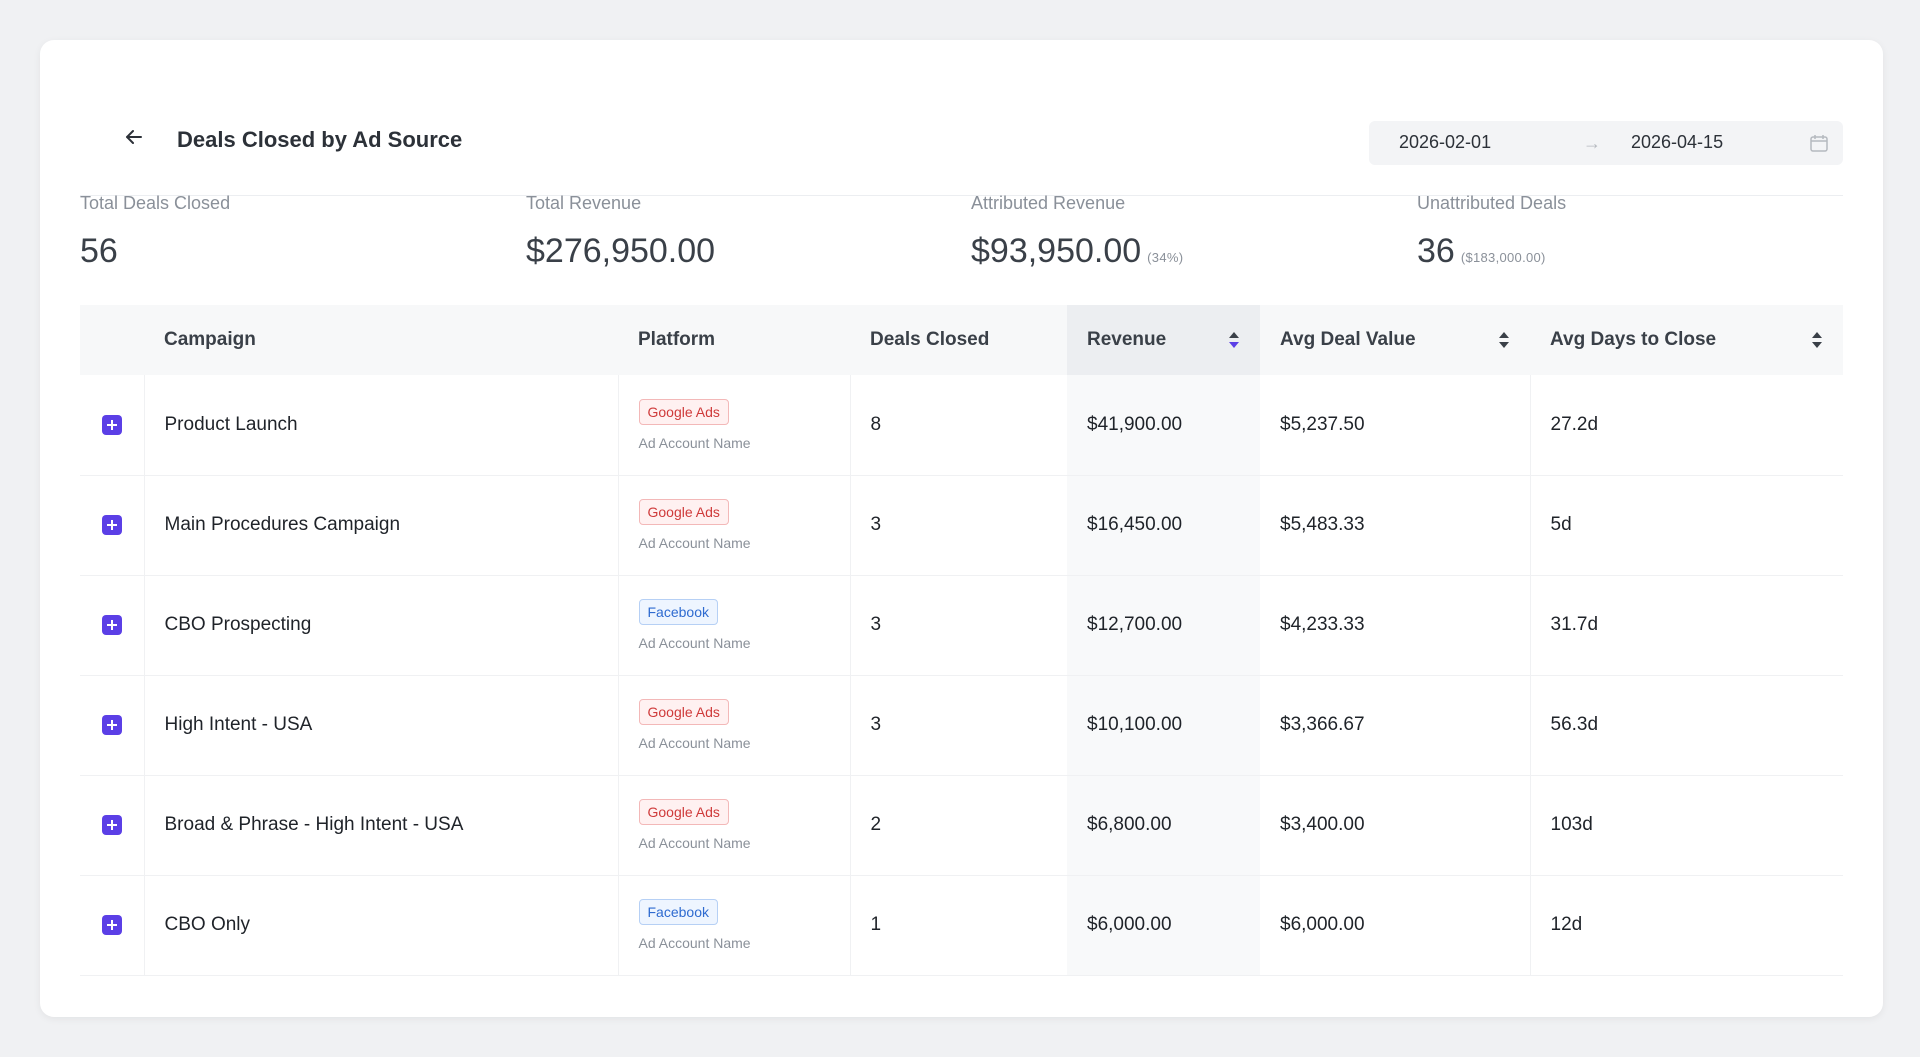 This screenshot has height=1057, width=1920. I want to click on column-header-avg-days-label: Avg Days to Close, so click(1633, 339).